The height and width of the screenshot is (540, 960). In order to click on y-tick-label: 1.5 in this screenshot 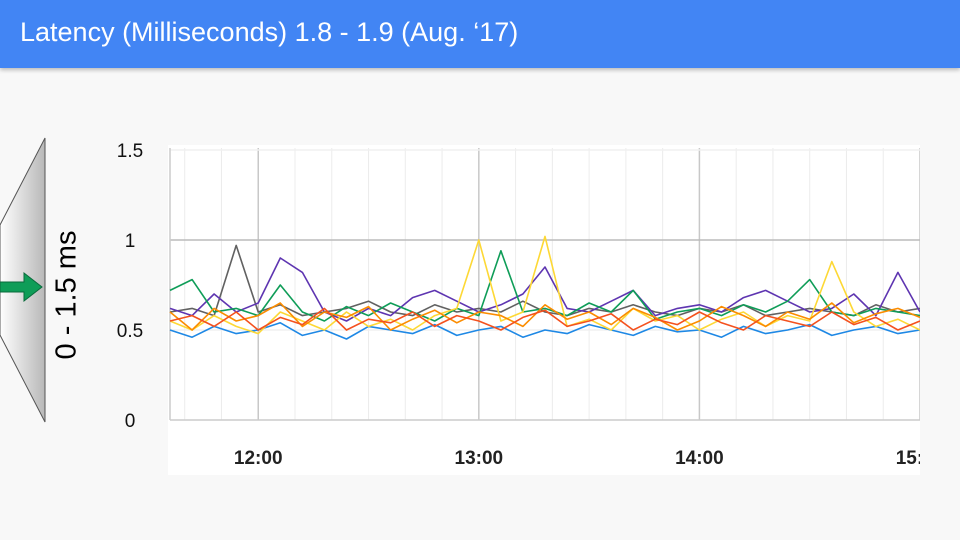, I will do `click(130, 151)`.